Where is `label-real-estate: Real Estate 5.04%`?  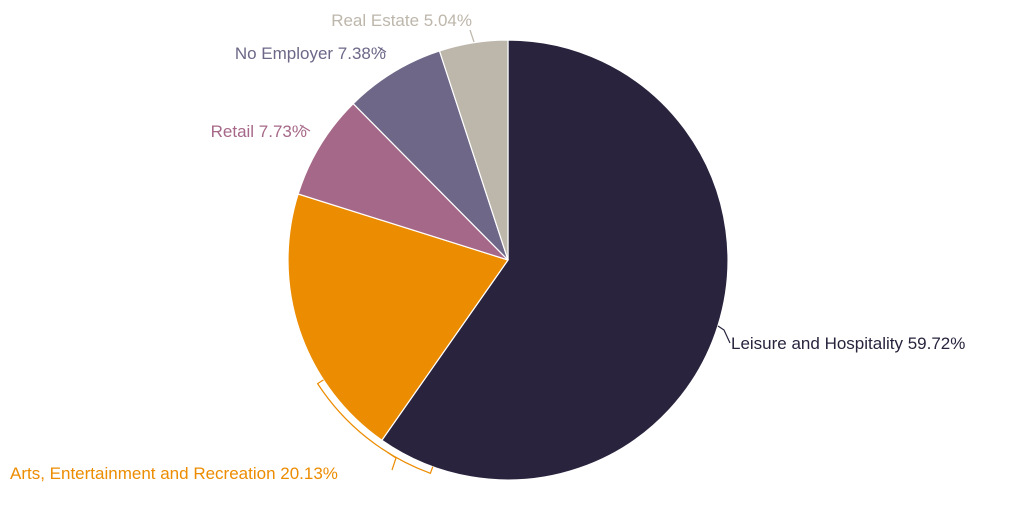 label-real-estate: Real Estate 5.04% is located at coordinates (401, 20).